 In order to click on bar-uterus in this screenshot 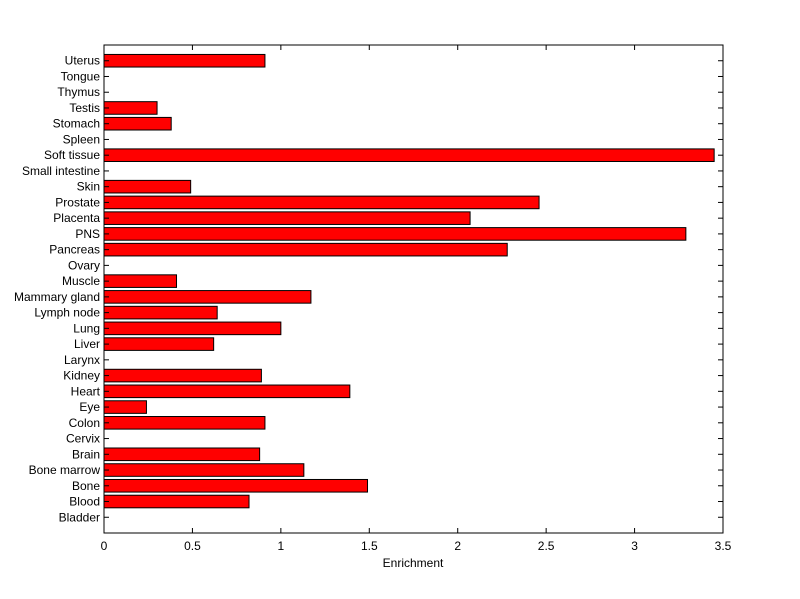, I will do `click(184, 60)`.